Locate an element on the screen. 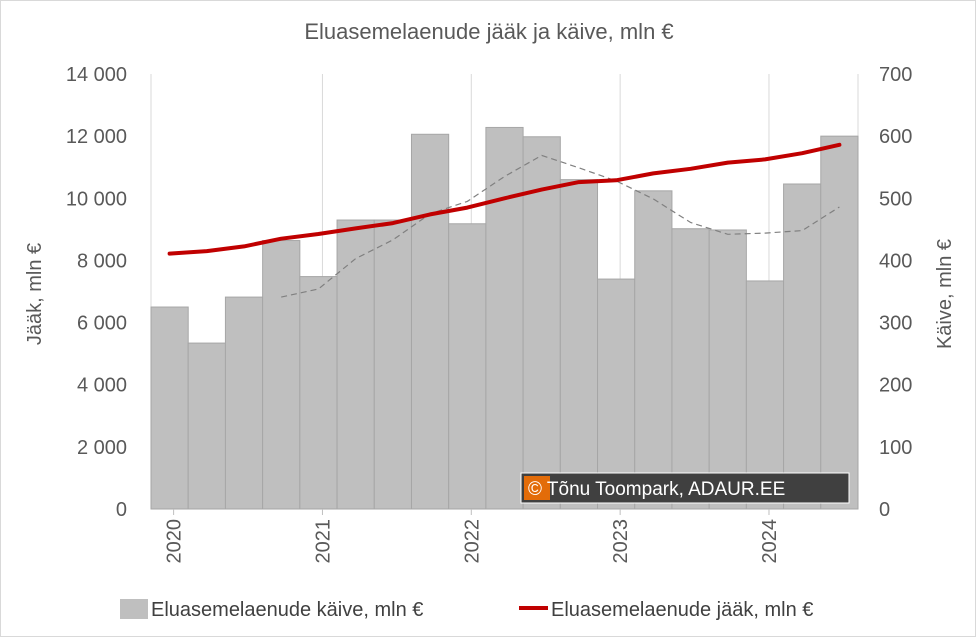 The height and width of the screenshot is (638, 976). right-tick-label: 200 is located at coordinates (895, 386).